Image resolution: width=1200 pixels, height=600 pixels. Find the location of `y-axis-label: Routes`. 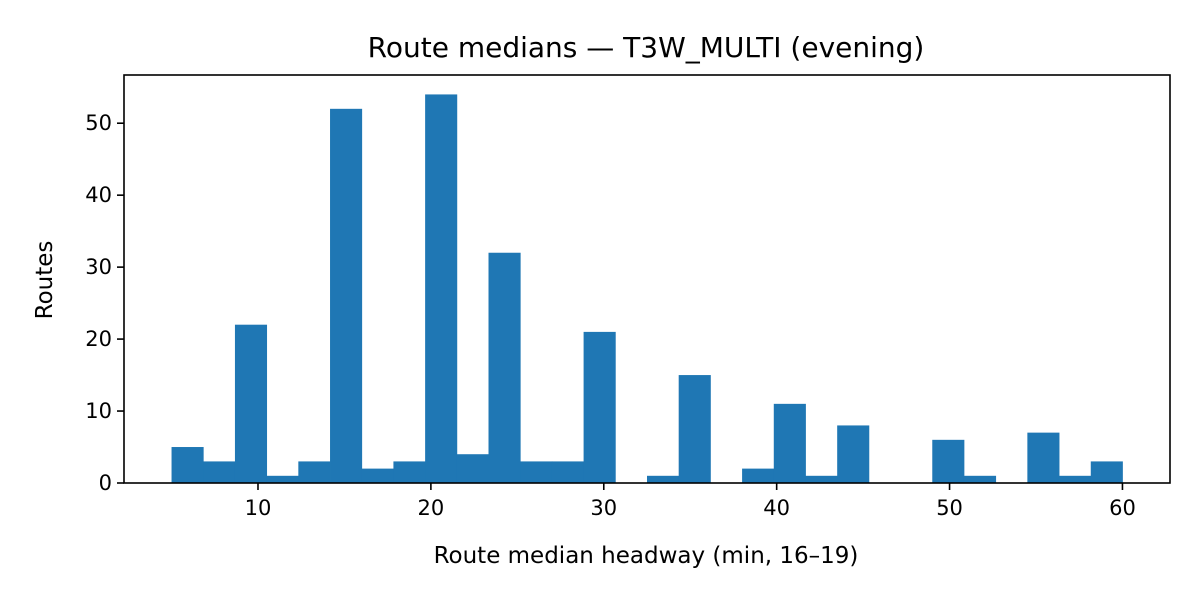

y-axis-label: Routes is located at coordinates (45, 280).